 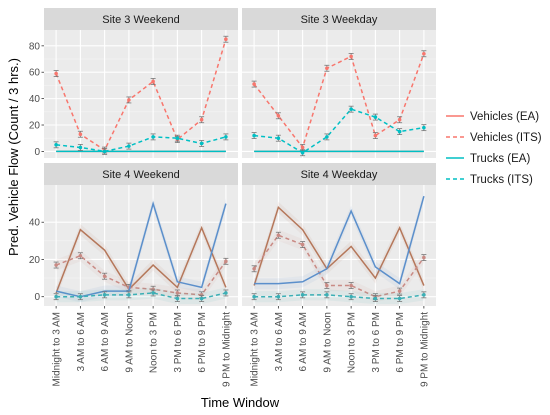 What do you see at coordinates (13, 157) in the screenshot?
I see `y-axis-title: Pred. Vehicle Flow (Count / 3 hrs.)` at bounding box center [13, 157].